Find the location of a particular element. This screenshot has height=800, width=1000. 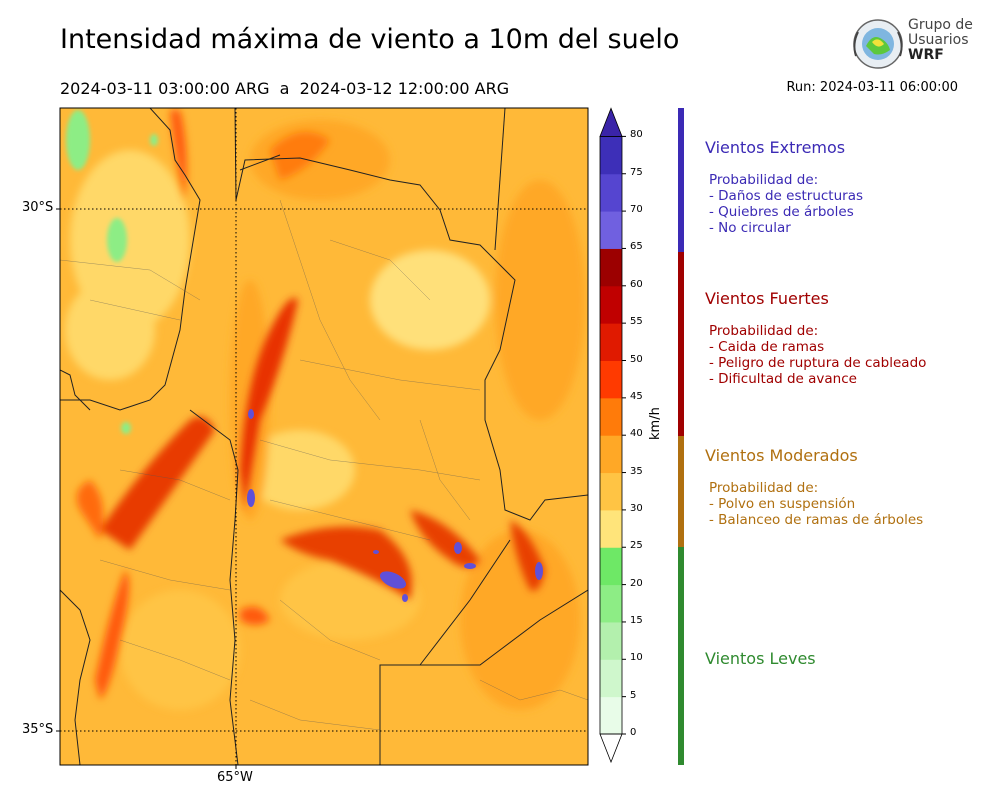

colorbar-tick-label: 55 is located at coordinates (636, 322).